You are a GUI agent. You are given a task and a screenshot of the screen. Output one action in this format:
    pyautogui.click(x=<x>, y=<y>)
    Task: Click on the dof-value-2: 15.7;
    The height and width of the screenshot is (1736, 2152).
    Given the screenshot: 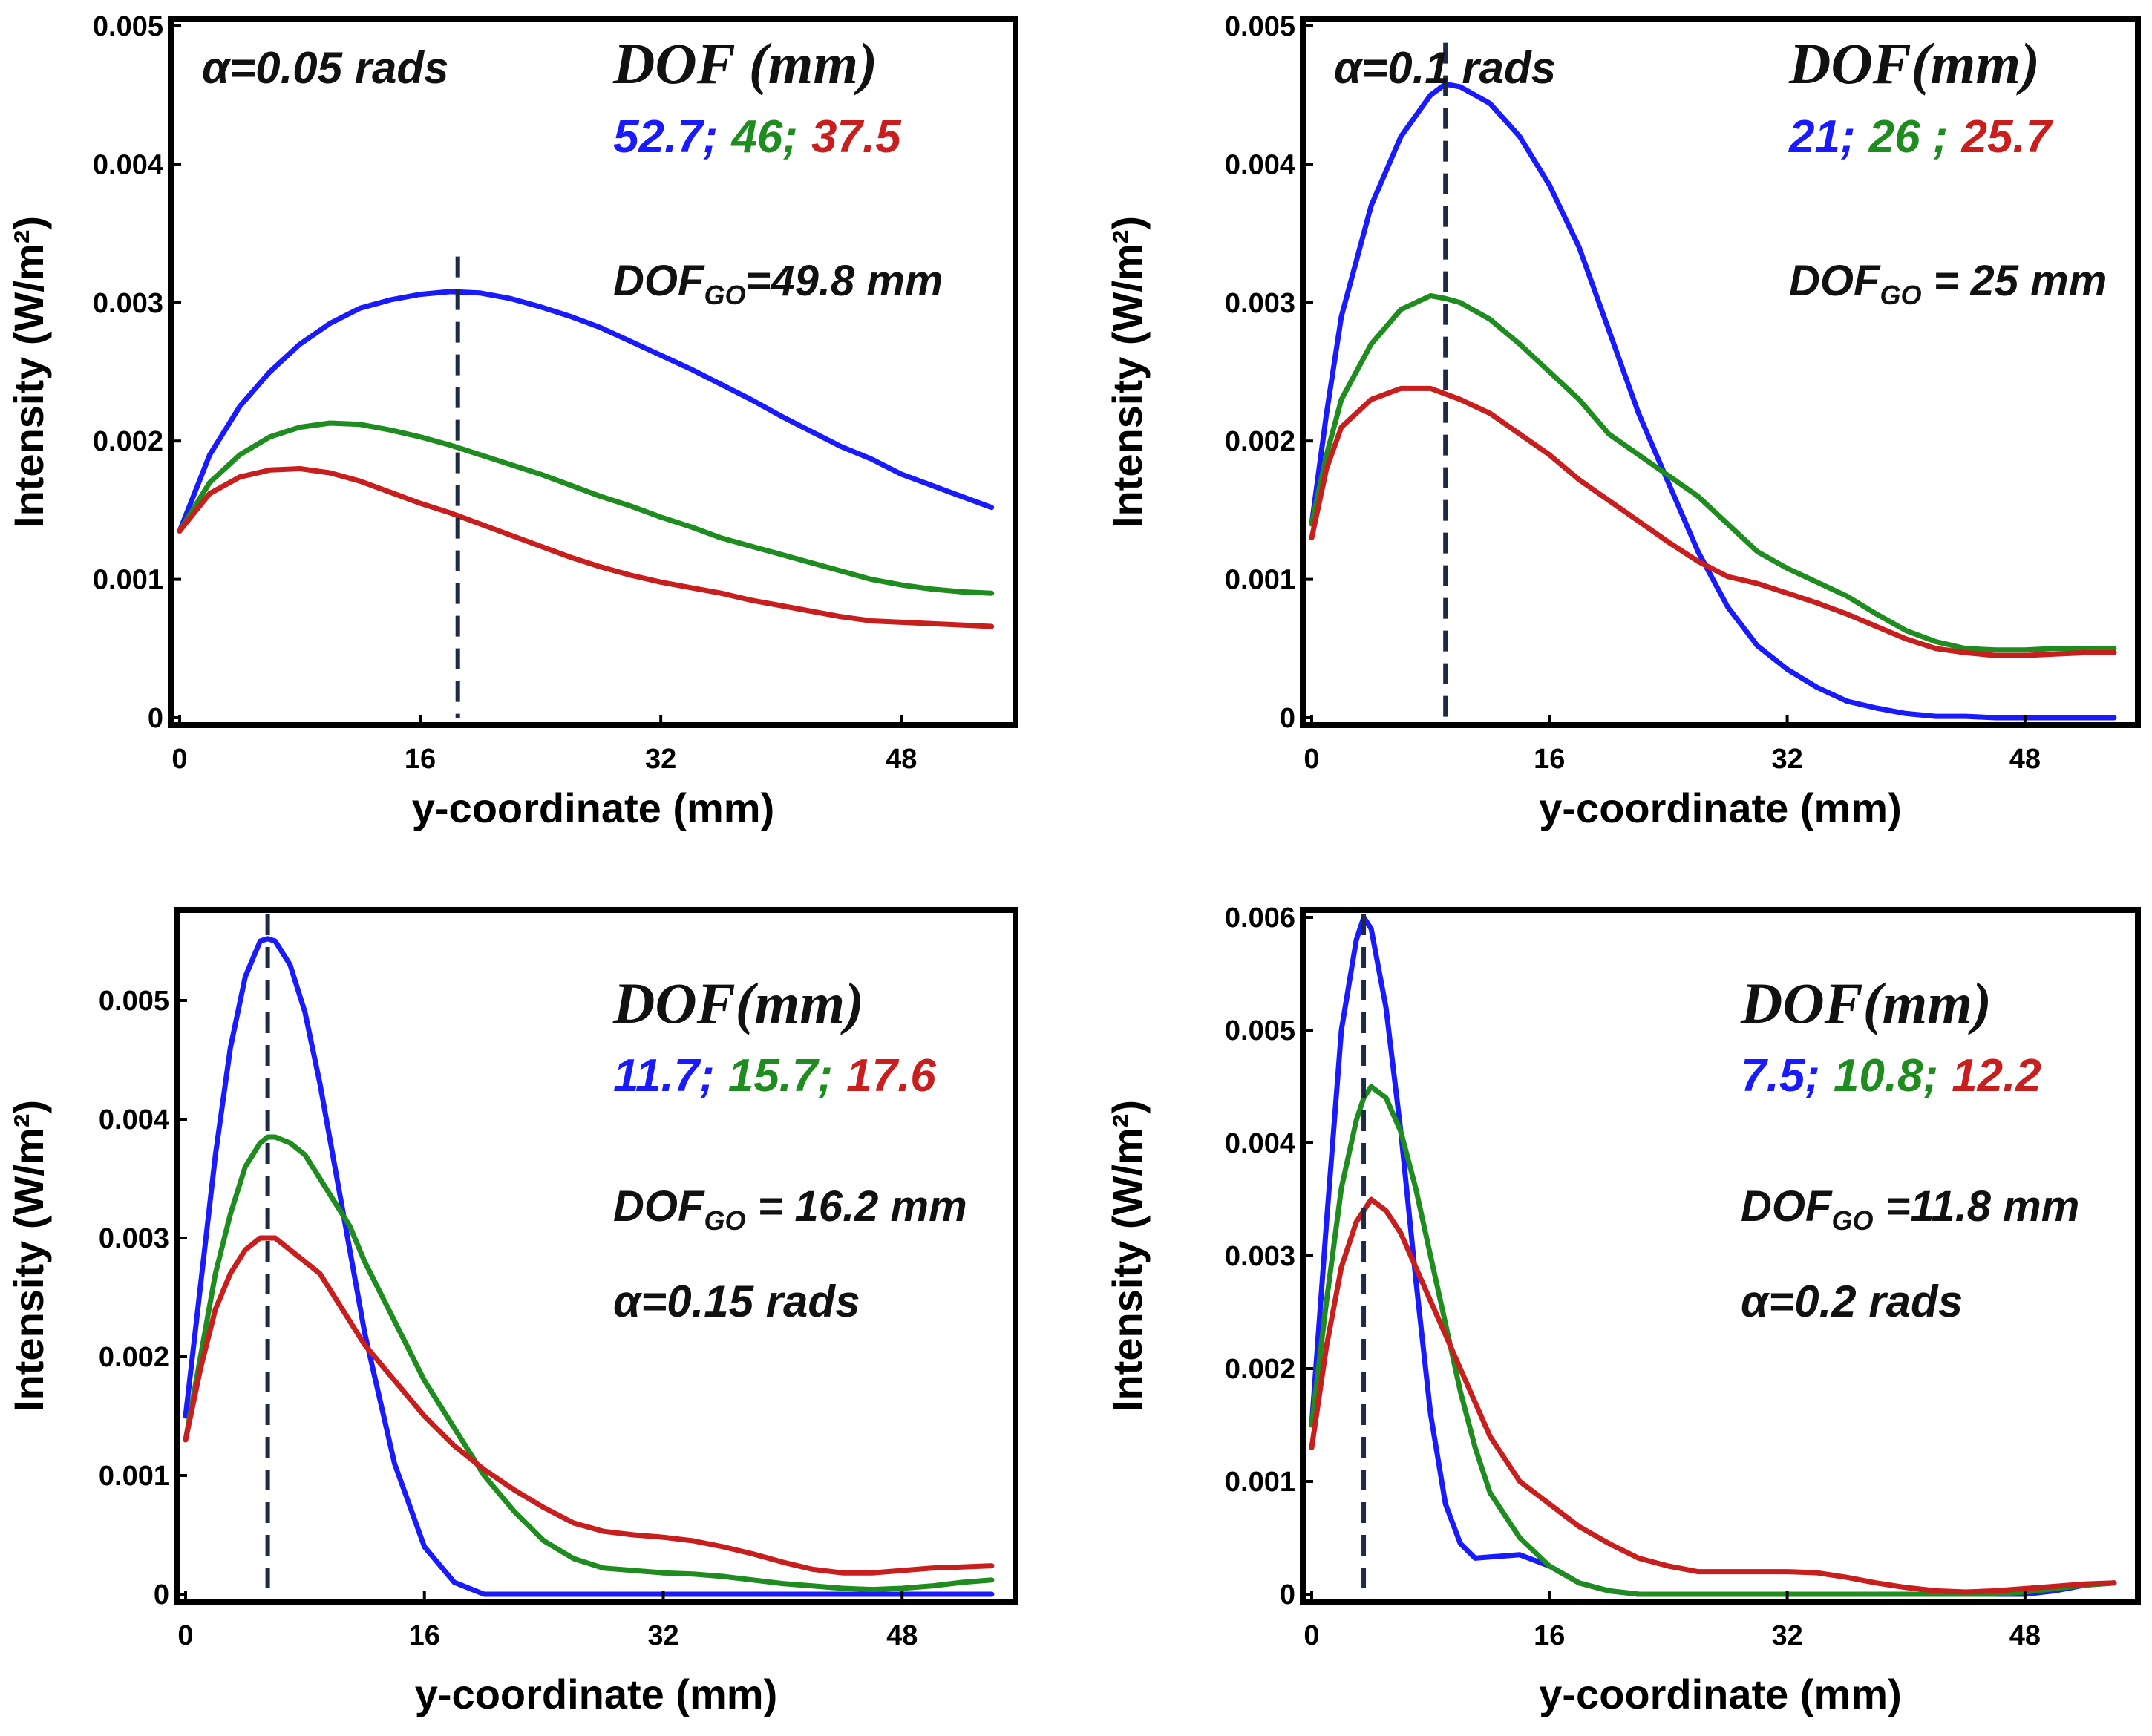 What is the action you would take?
    pyautogui.click(x=781, y=1075)
    